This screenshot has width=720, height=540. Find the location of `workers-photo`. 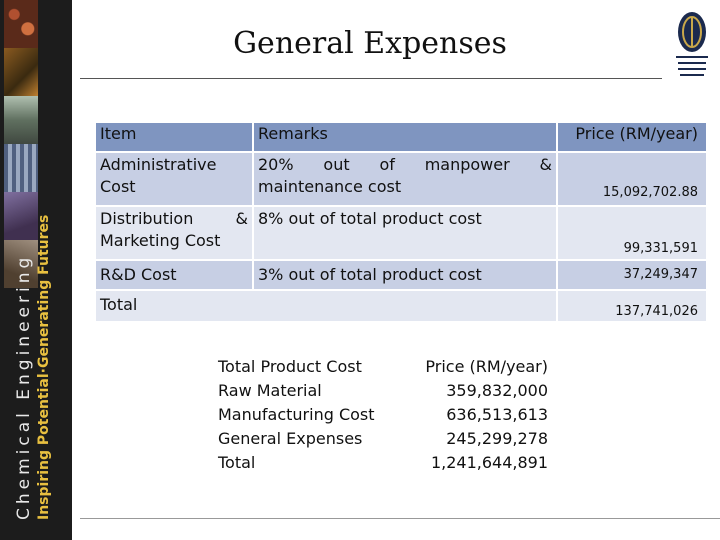

workers-photo is located at coordinates (21, 216).